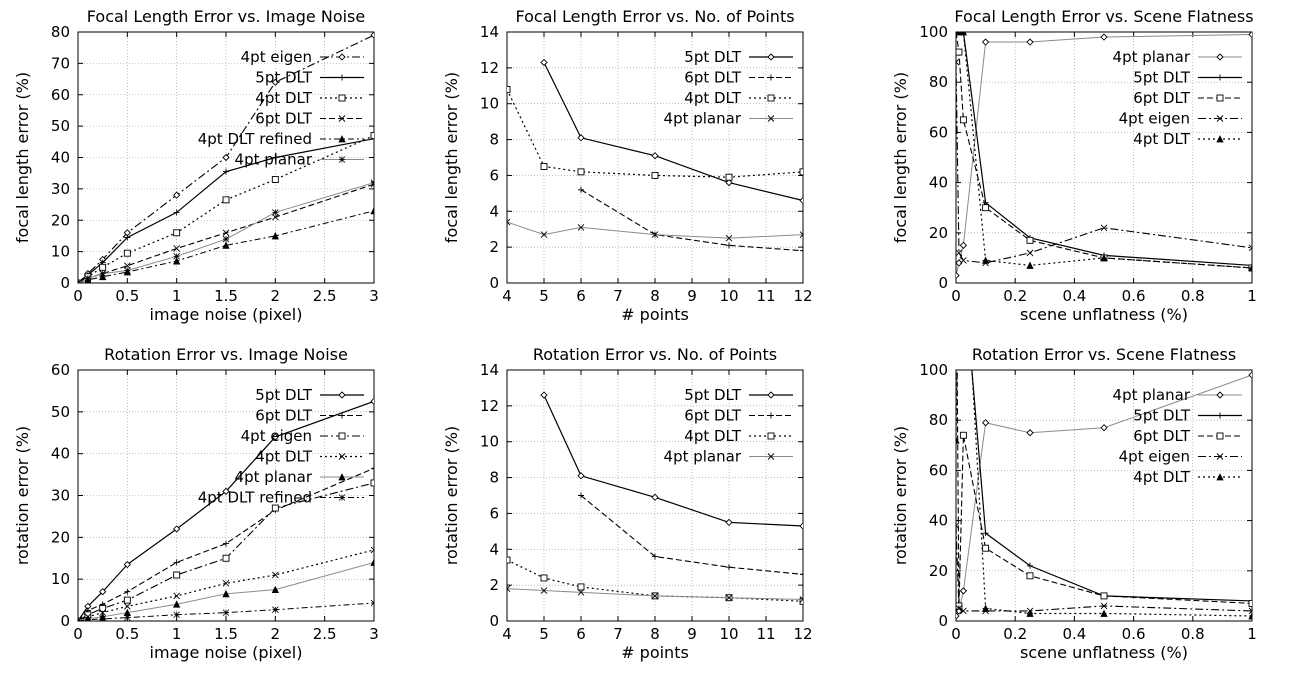 The image size is (1296, 673). Describe the element at coordinates (765, 634) in the screenshot. I see `x-tick-label: 11` at that location.